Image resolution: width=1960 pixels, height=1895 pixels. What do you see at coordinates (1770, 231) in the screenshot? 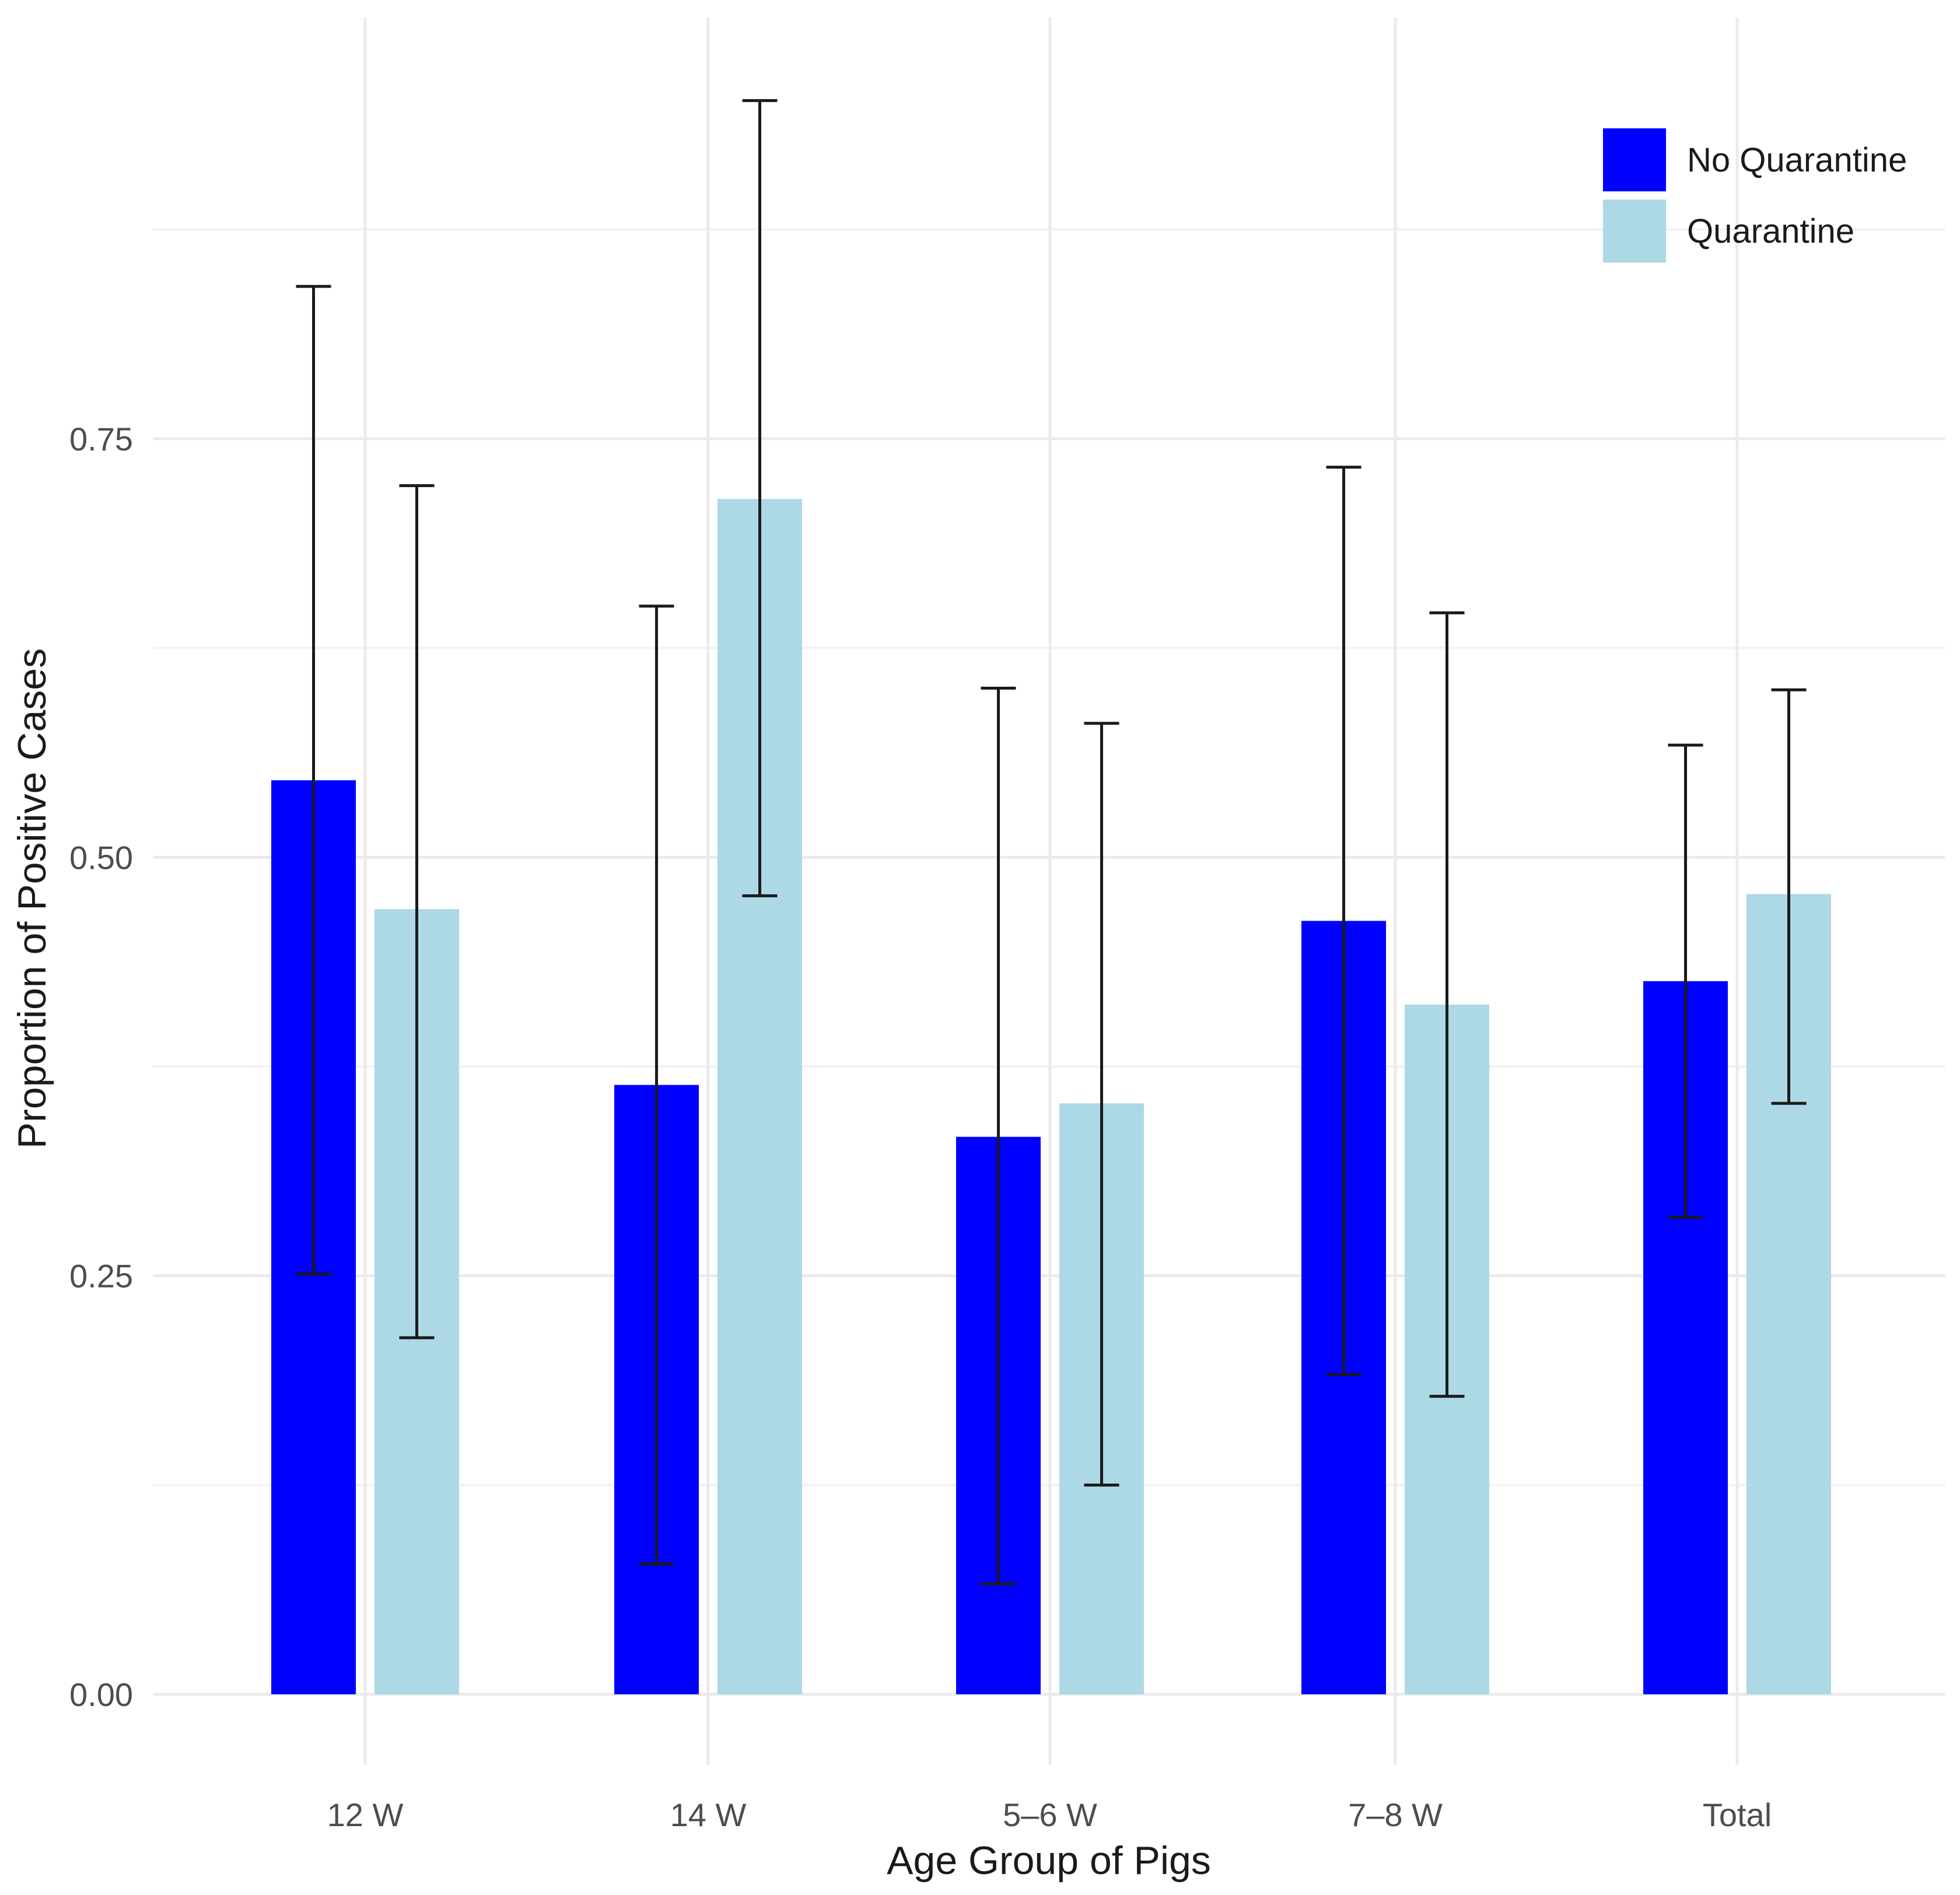
I see `legend-label: Quarantine` at bounding box center [1770, 231].